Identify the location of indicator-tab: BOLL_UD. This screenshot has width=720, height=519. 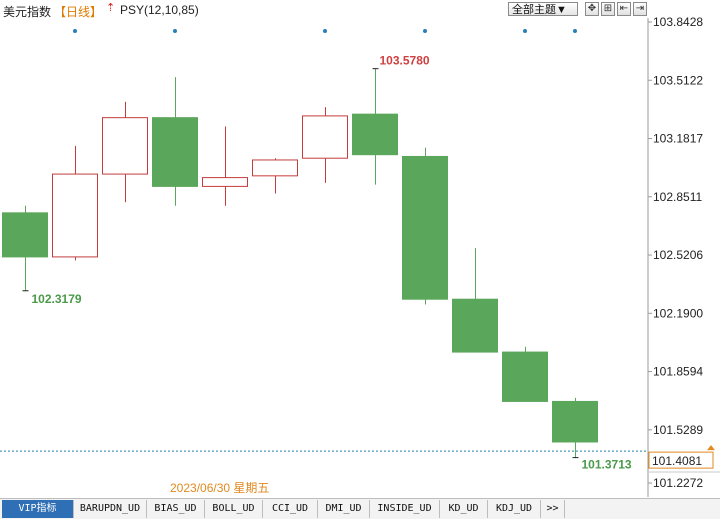
(234, 509).